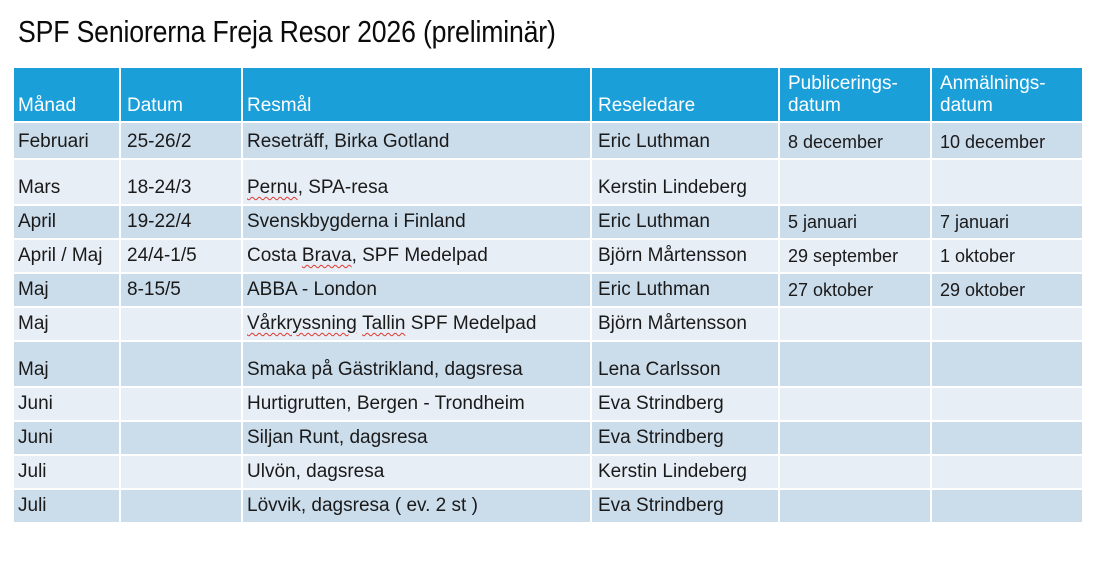 This screenshot has height=571, width=1095. I want to click on cell-resmal: Hurtigrutten, Bergen - Trondheim, so click(417, 405).